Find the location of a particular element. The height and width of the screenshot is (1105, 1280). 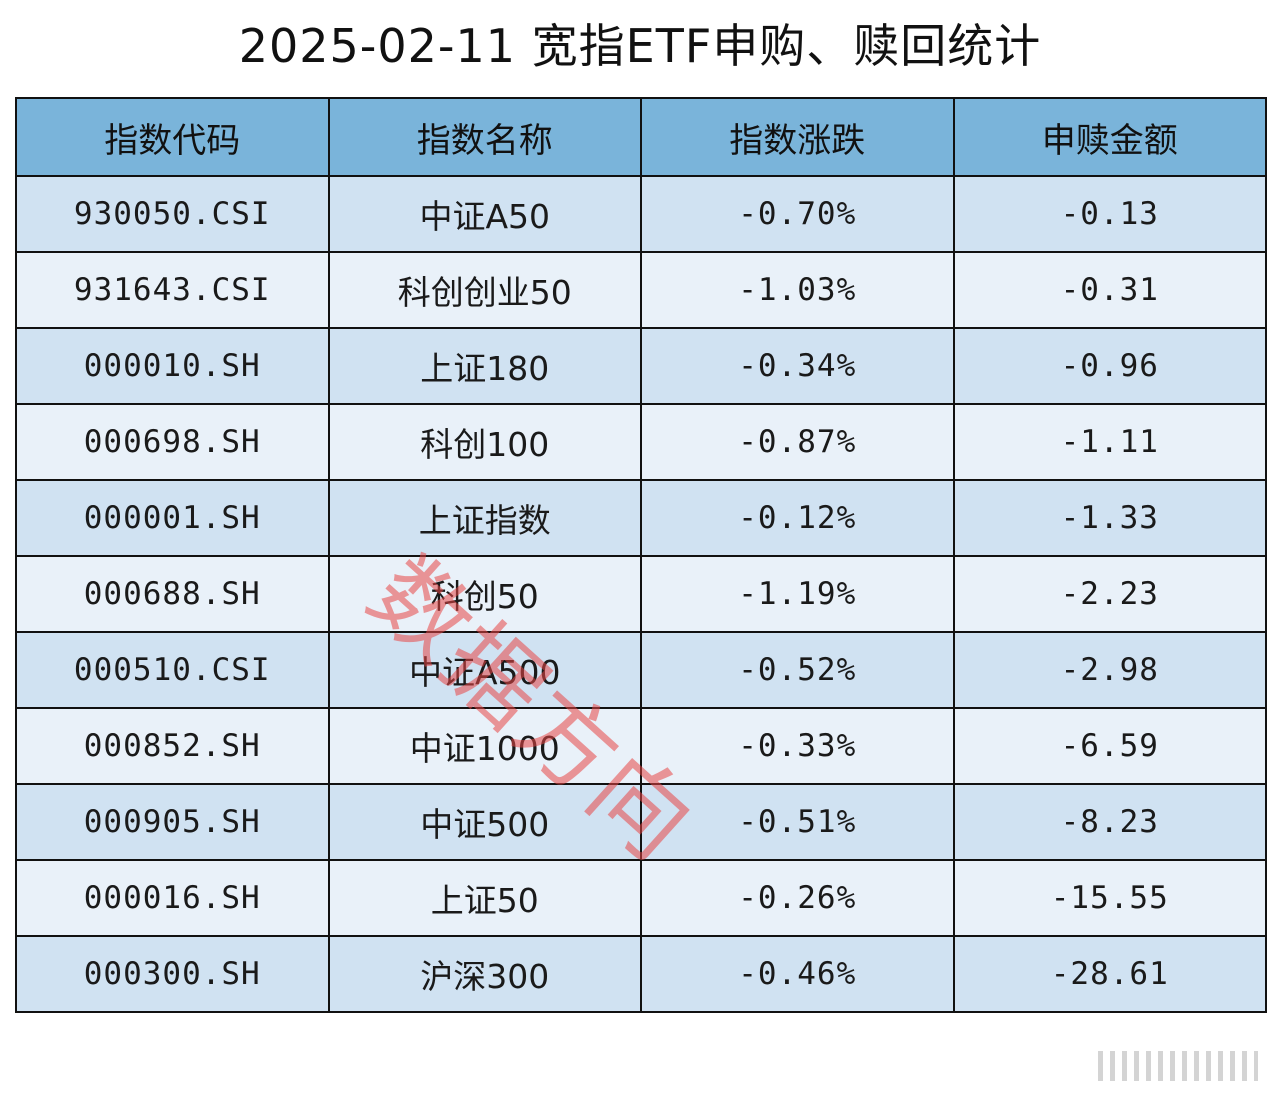

header-index-code: 指数代码 is located at coordinates (172, 137).